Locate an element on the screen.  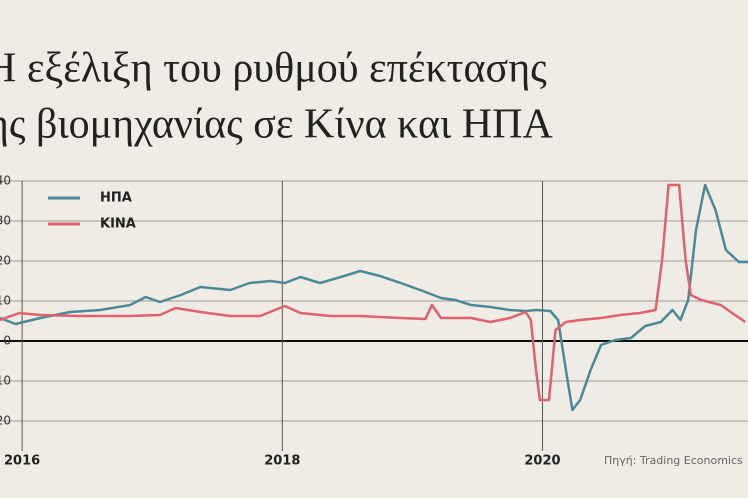
x-tick-label: 2016 is located at coordinates (22, 461).